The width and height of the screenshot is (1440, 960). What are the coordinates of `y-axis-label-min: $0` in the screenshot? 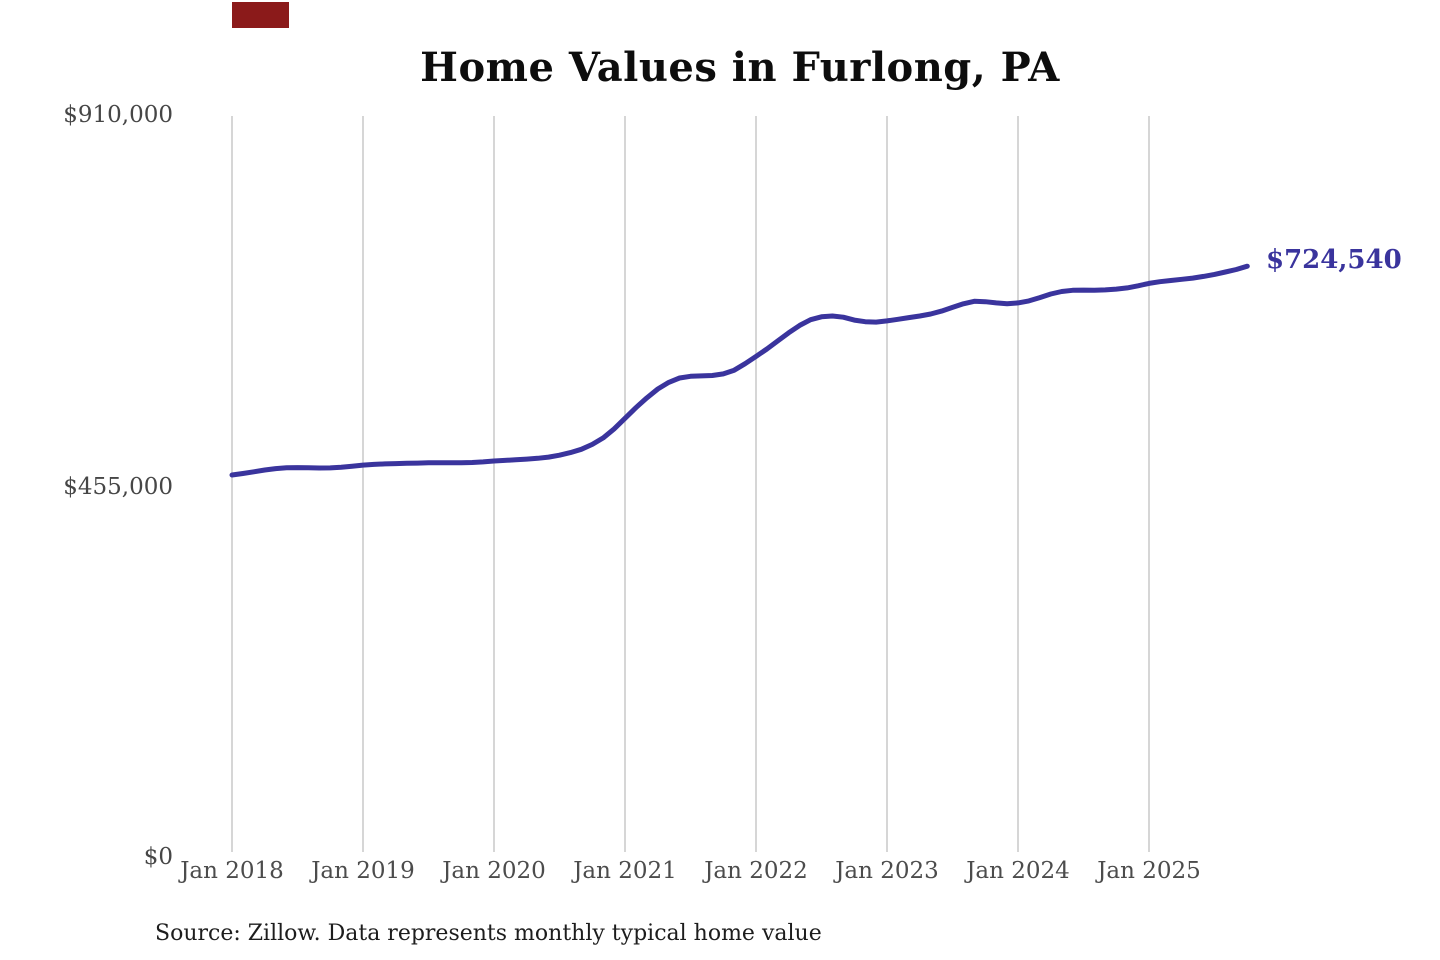 It's located at (158, 857).